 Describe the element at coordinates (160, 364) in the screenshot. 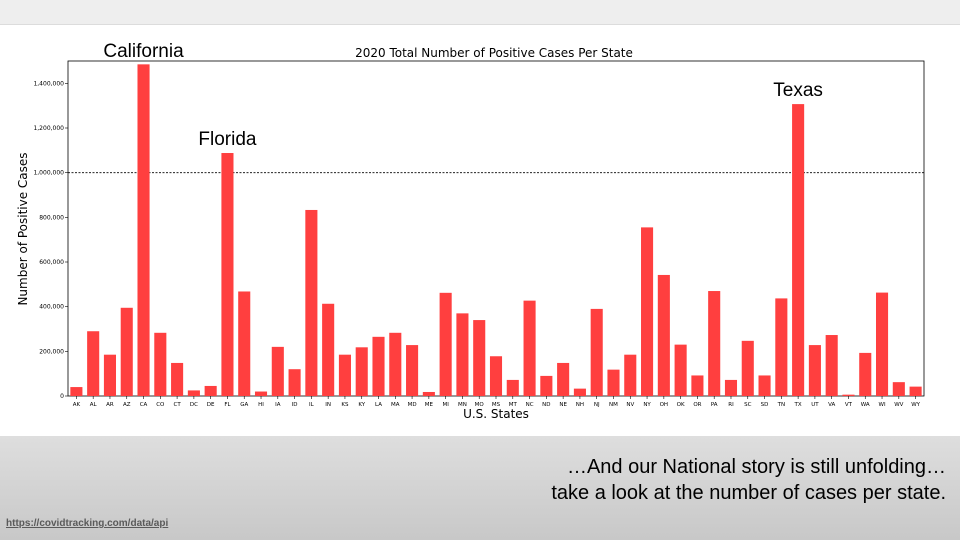

I see `bar-co` at that location.